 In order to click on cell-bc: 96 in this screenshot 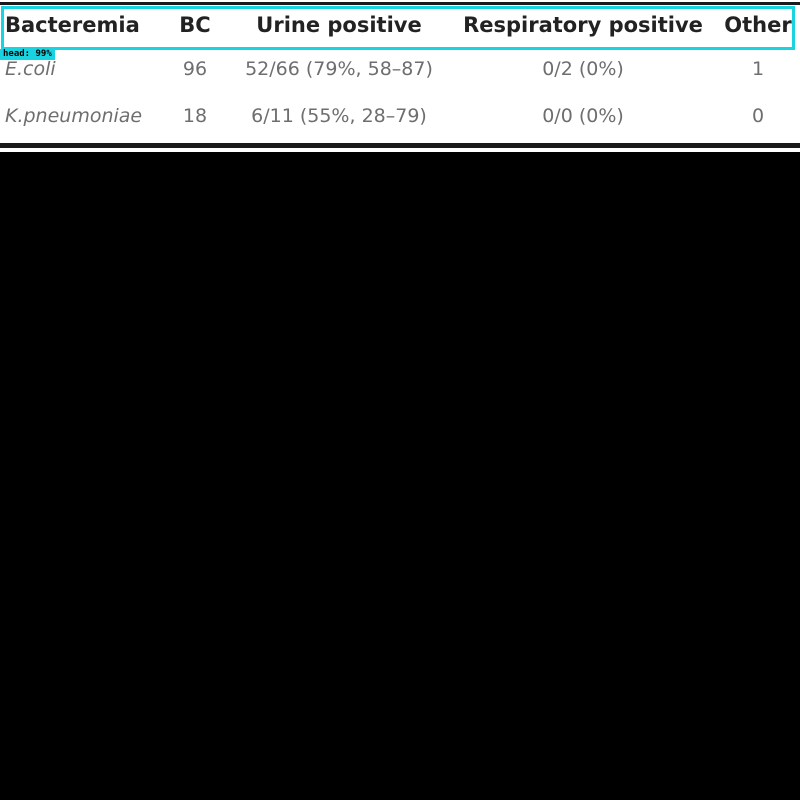, I will do `click(195, 69)`.